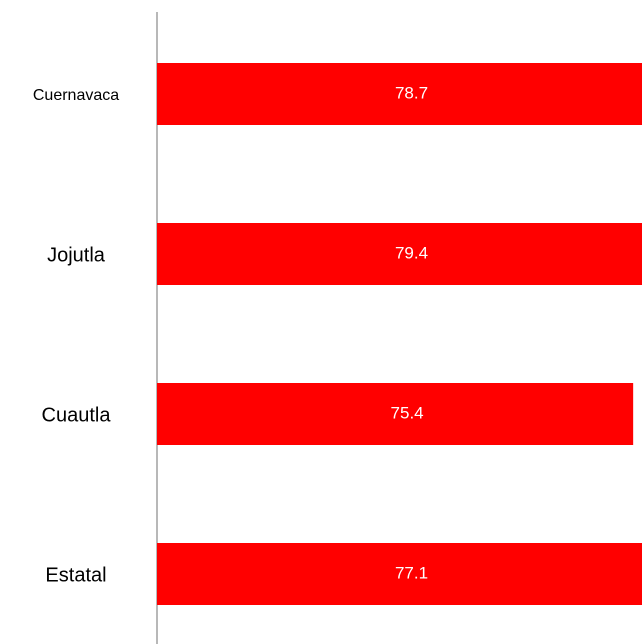 The image size is (642, 644). What do you see at coordinates (77, 415) in the screenshot?
I see `category-label: Cuautla` at bounding box center [77, 415].